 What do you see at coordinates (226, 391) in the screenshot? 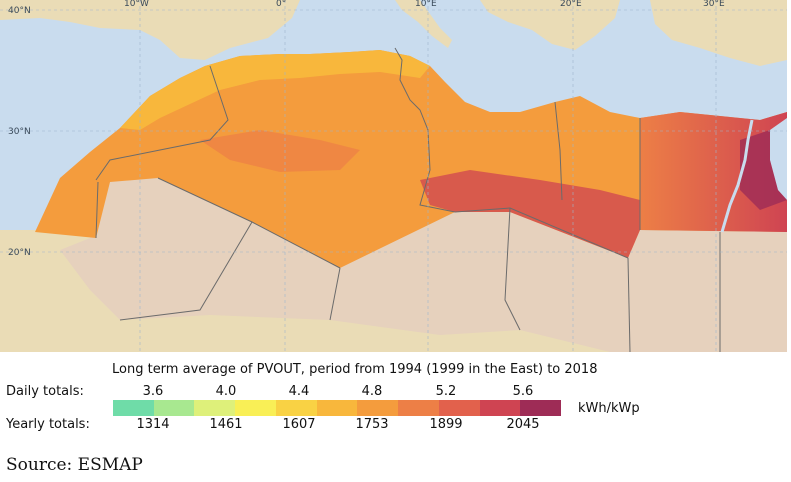
I see `daily-tick: 4.0` at bounding box center [226, 391].